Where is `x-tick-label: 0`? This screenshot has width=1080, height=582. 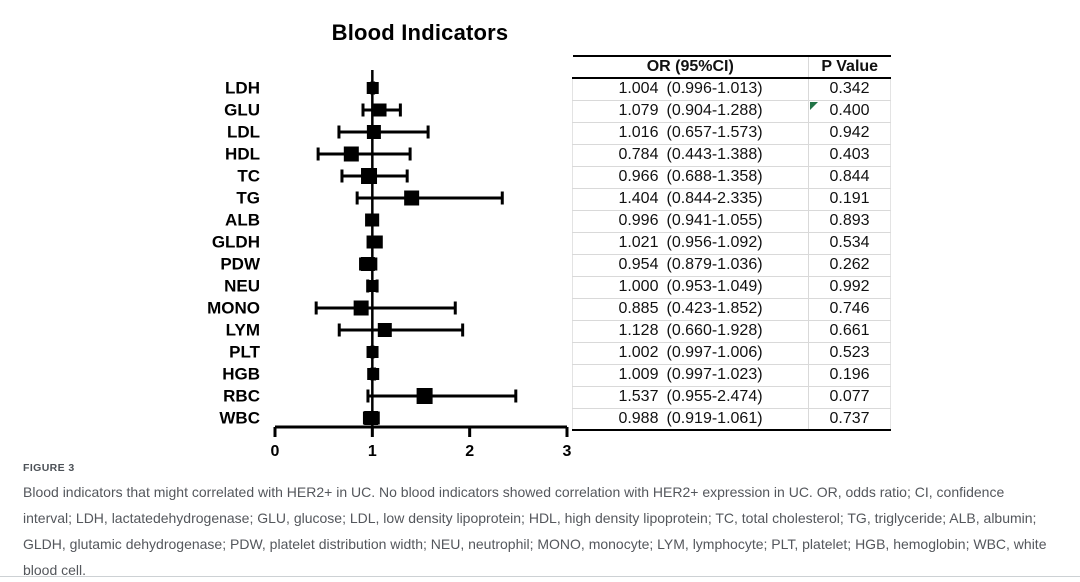 x-tick-label: 0 is located at coordinates (275, 451).